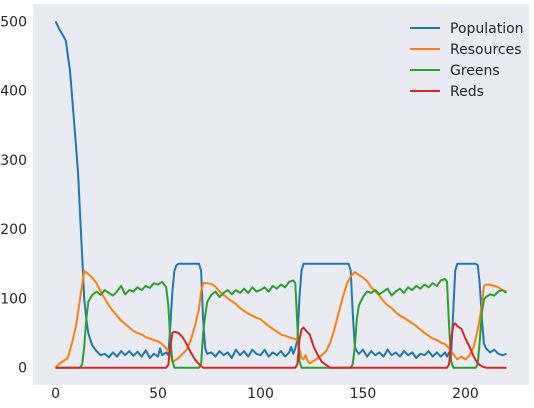 The image size is (534, 408). Describe the element at coordinates (13, 22) in the screenshot. I see `y-tick-label: 500` at that location.